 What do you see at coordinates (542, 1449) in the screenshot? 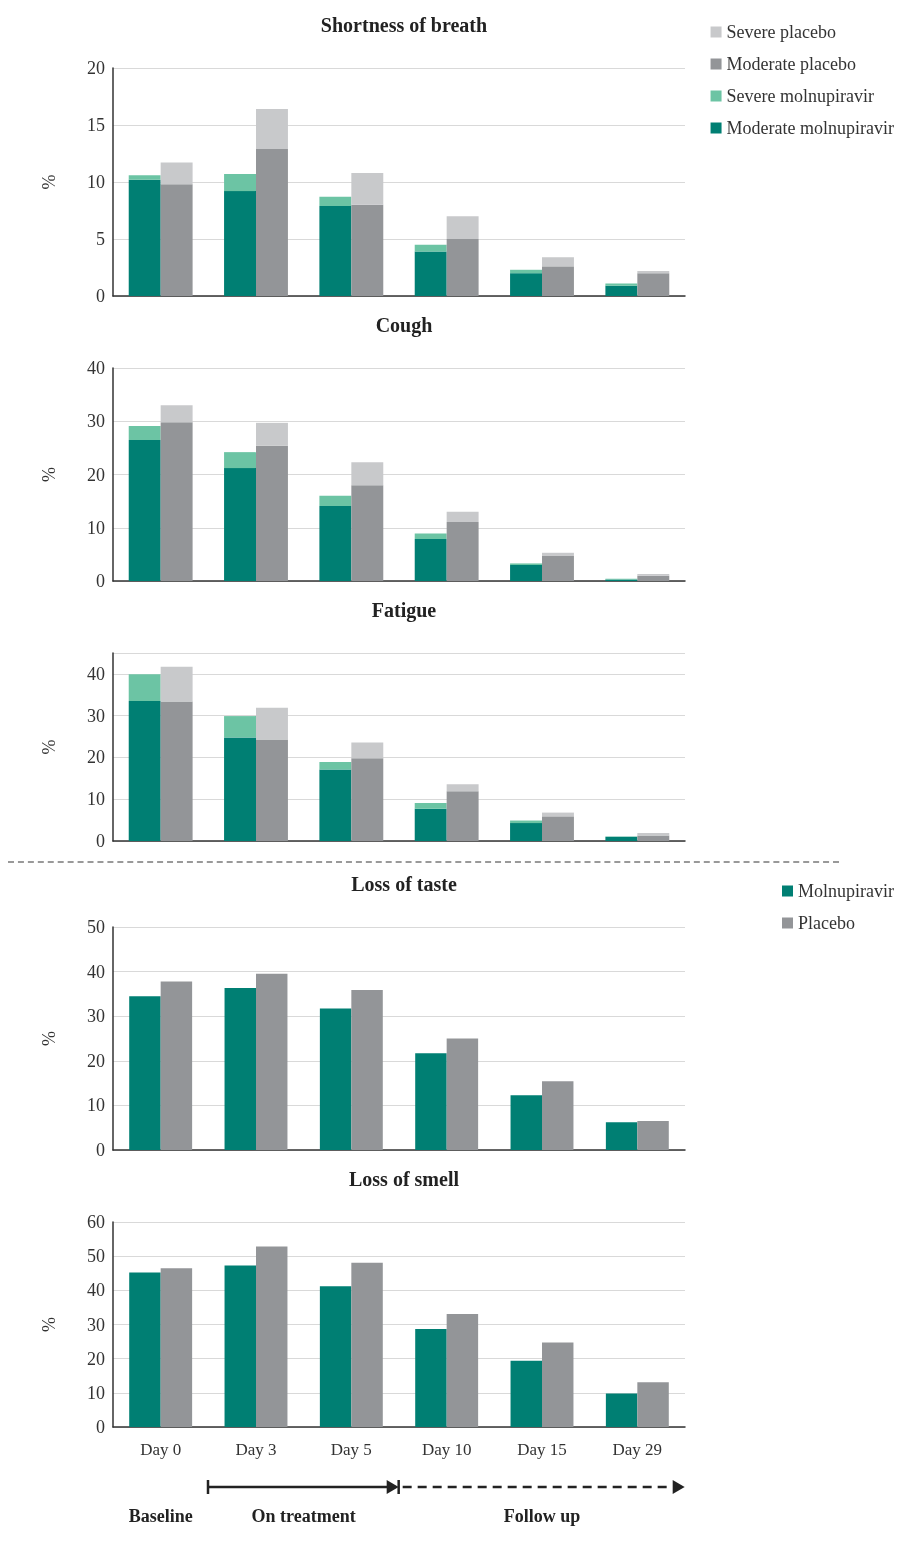
I see `x-tick-label: Day 15` at bounding box center [542, 1449].